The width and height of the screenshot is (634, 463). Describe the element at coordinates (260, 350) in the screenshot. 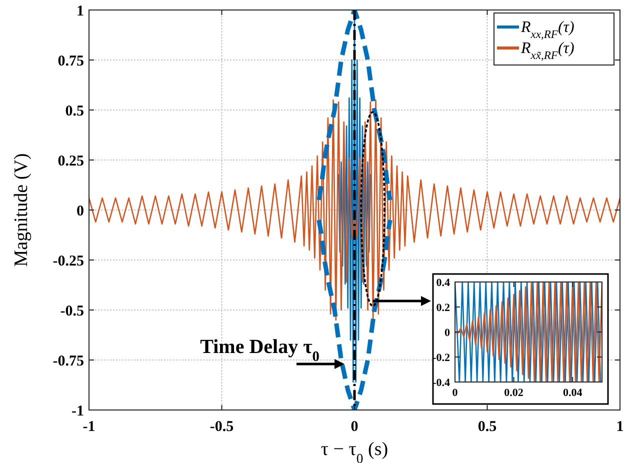

I see `annotation: Time Delay τ$_{0}$` at that location.